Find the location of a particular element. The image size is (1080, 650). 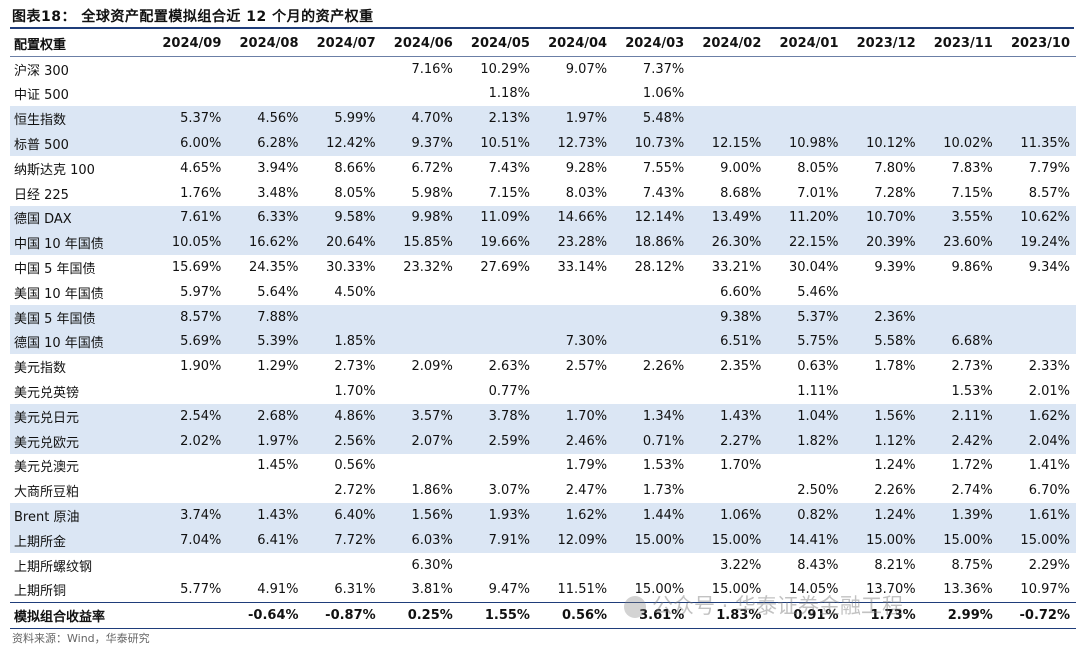

weight-cell: 1.62% is located at coordinates (574, 515).